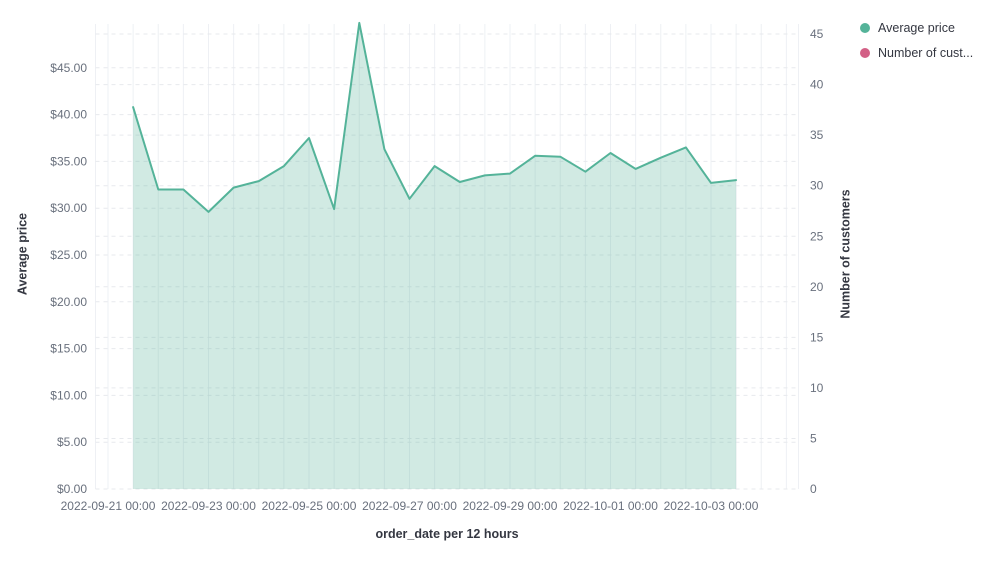 This screenshot has height=564, width=1008. Describe the element at coordinates (68, 255) in the screenshot. I see `left-axis-tick-label: $25.00` at that location.